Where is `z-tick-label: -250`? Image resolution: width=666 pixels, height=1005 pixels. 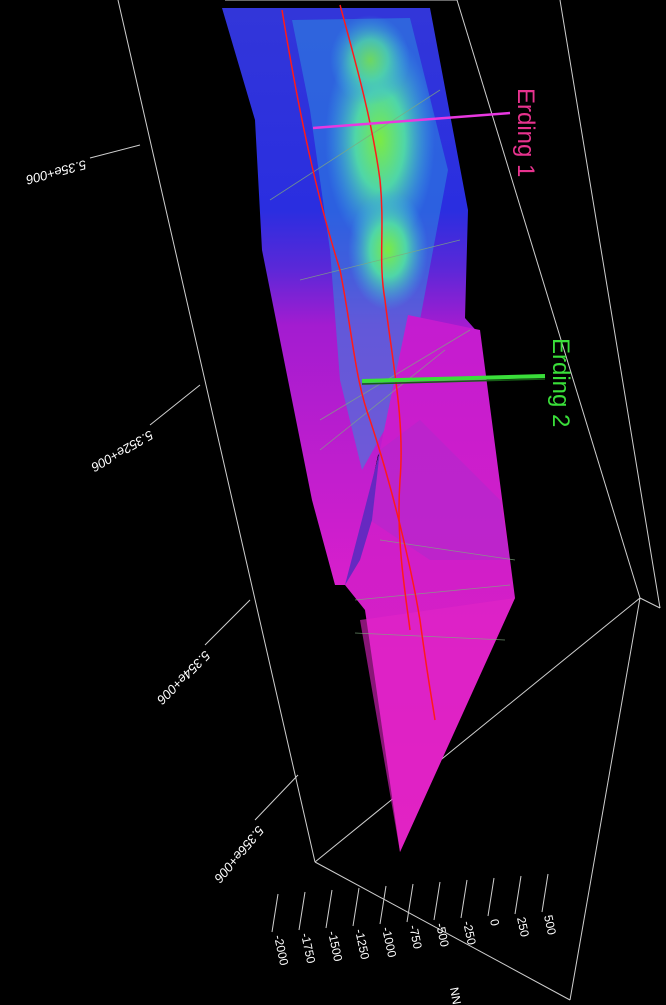 z-tick-label: -250 is located at coordinates (469, 933).